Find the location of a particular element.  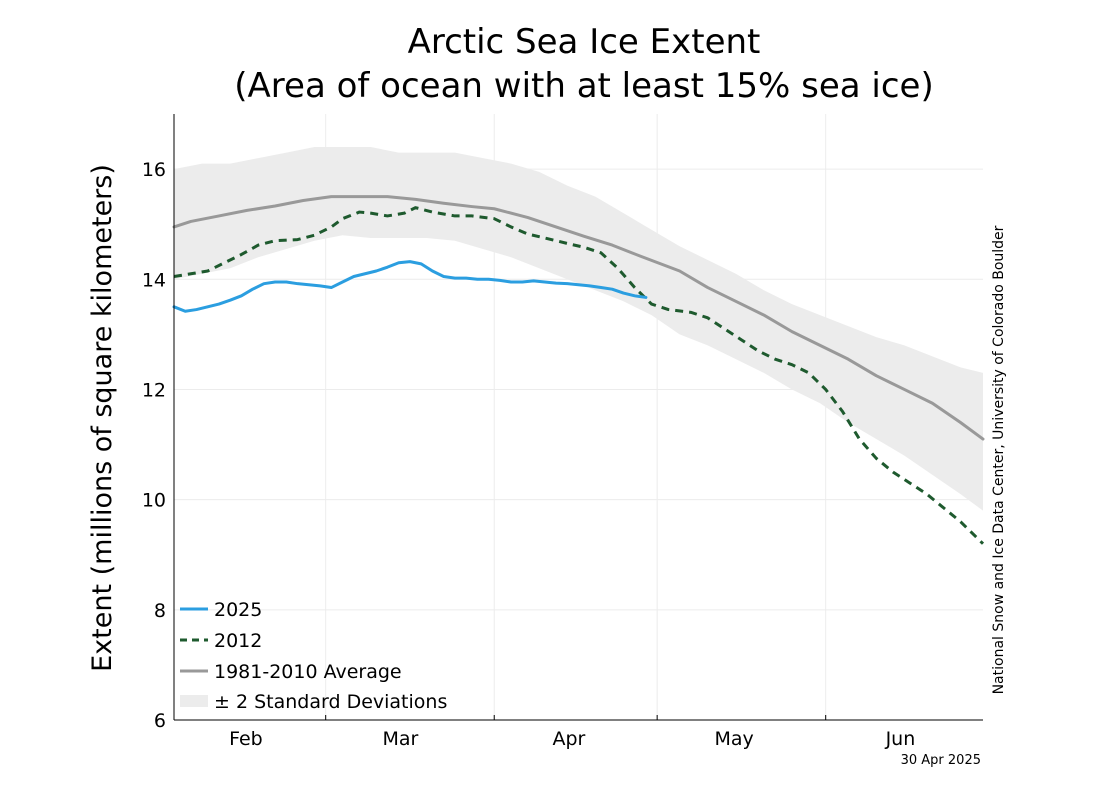

x-tick-label-jun: Jun is located at coordinates (900, 739).